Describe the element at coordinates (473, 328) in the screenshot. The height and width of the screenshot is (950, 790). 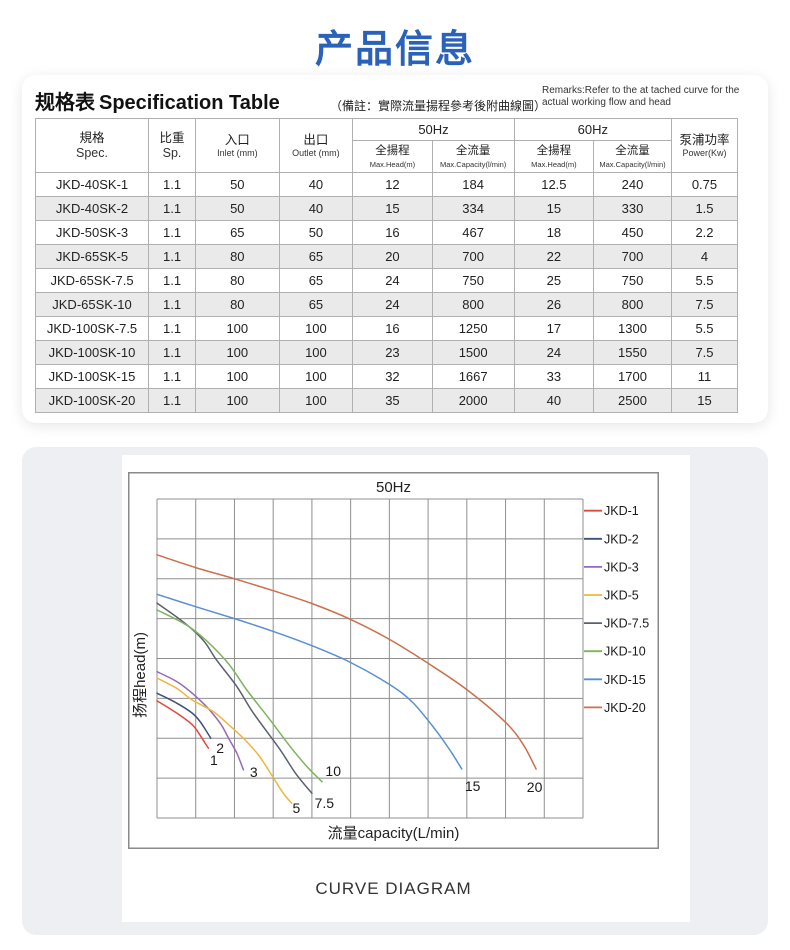
I see `spec-cell: 1250` at that location.